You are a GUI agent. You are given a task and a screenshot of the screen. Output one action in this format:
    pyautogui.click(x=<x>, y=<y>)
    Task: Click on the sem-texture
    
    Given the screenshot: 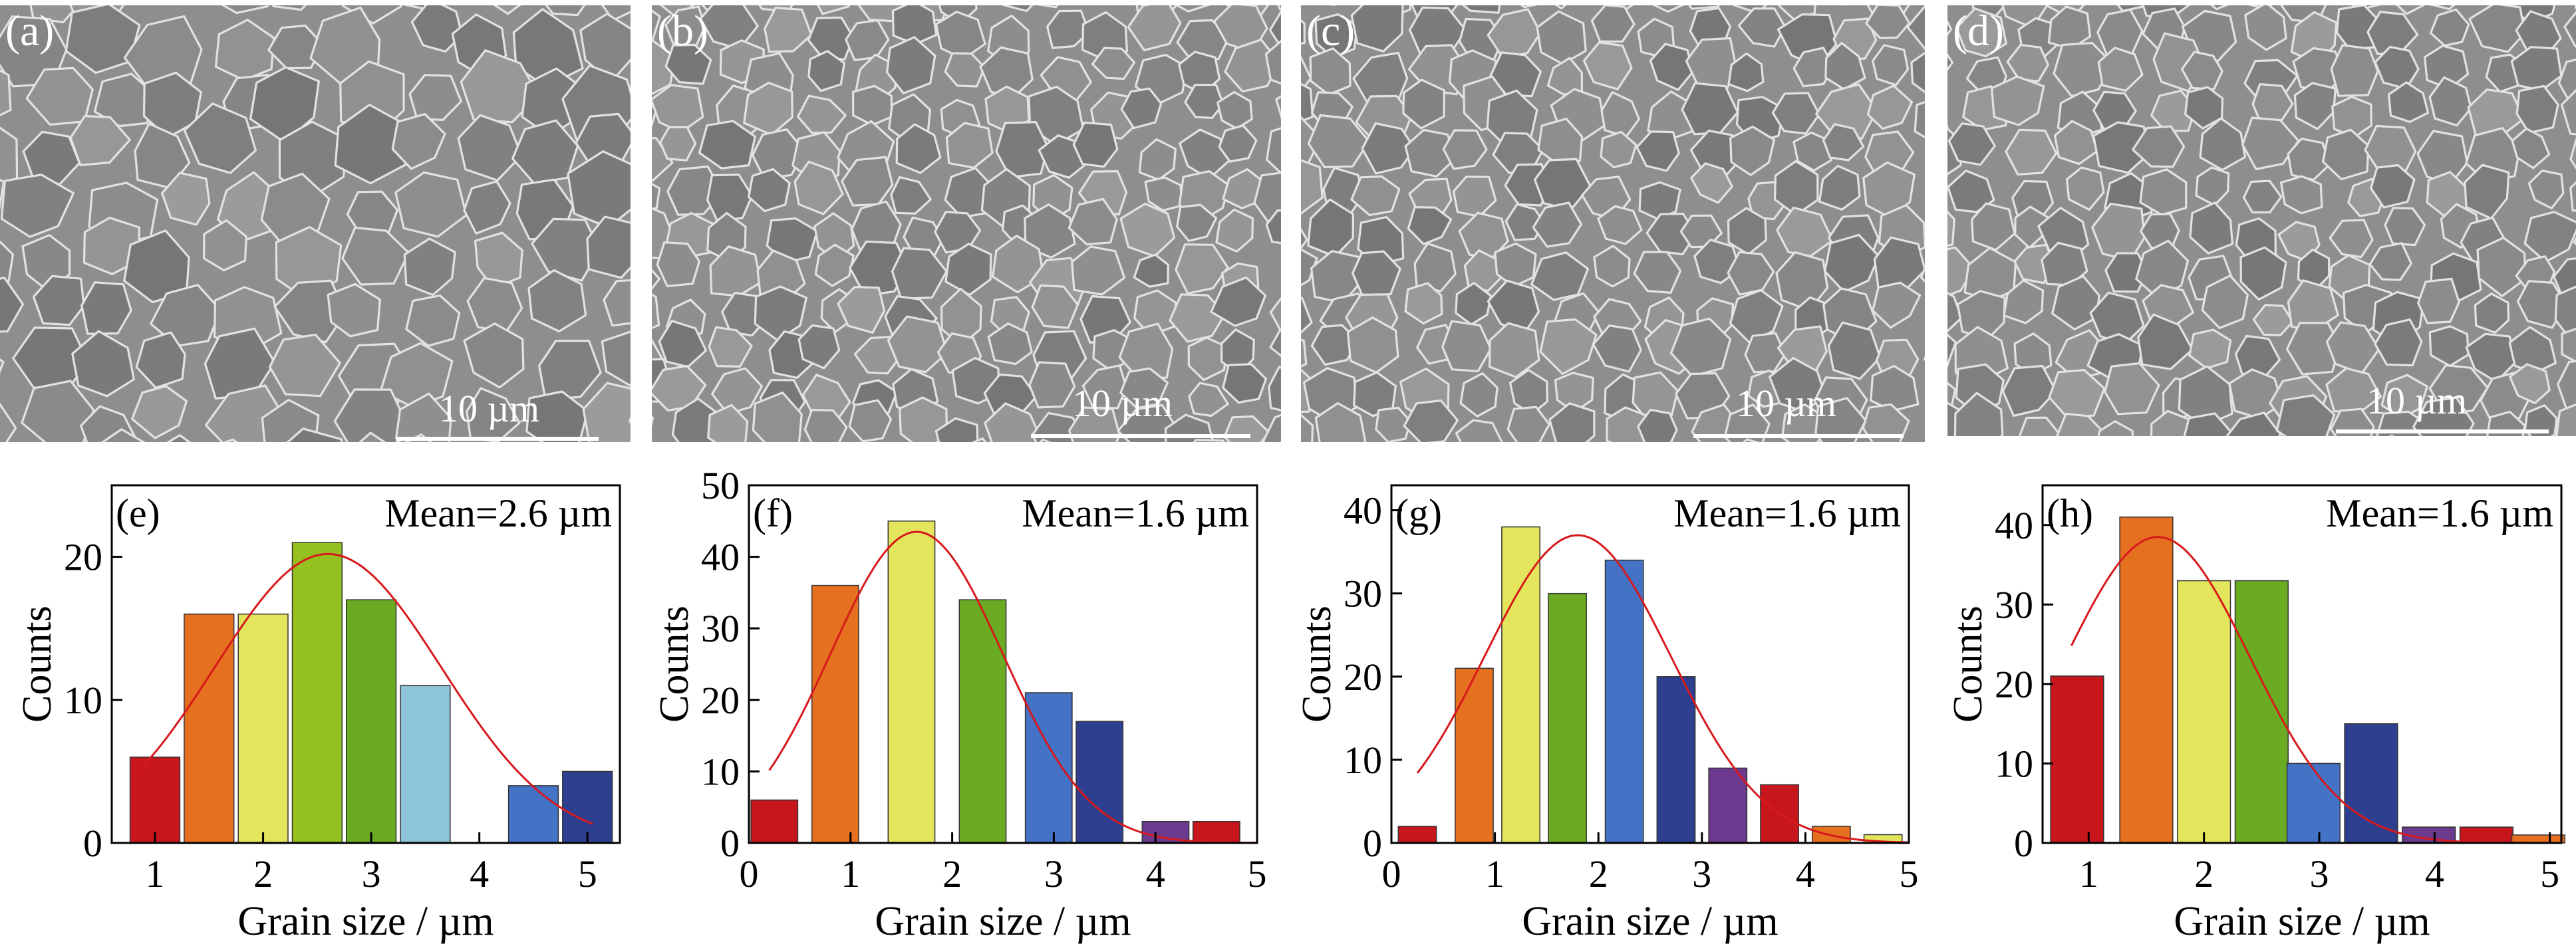 What is the action you would take?
    pyautogui.click(x=315, y=223)
    